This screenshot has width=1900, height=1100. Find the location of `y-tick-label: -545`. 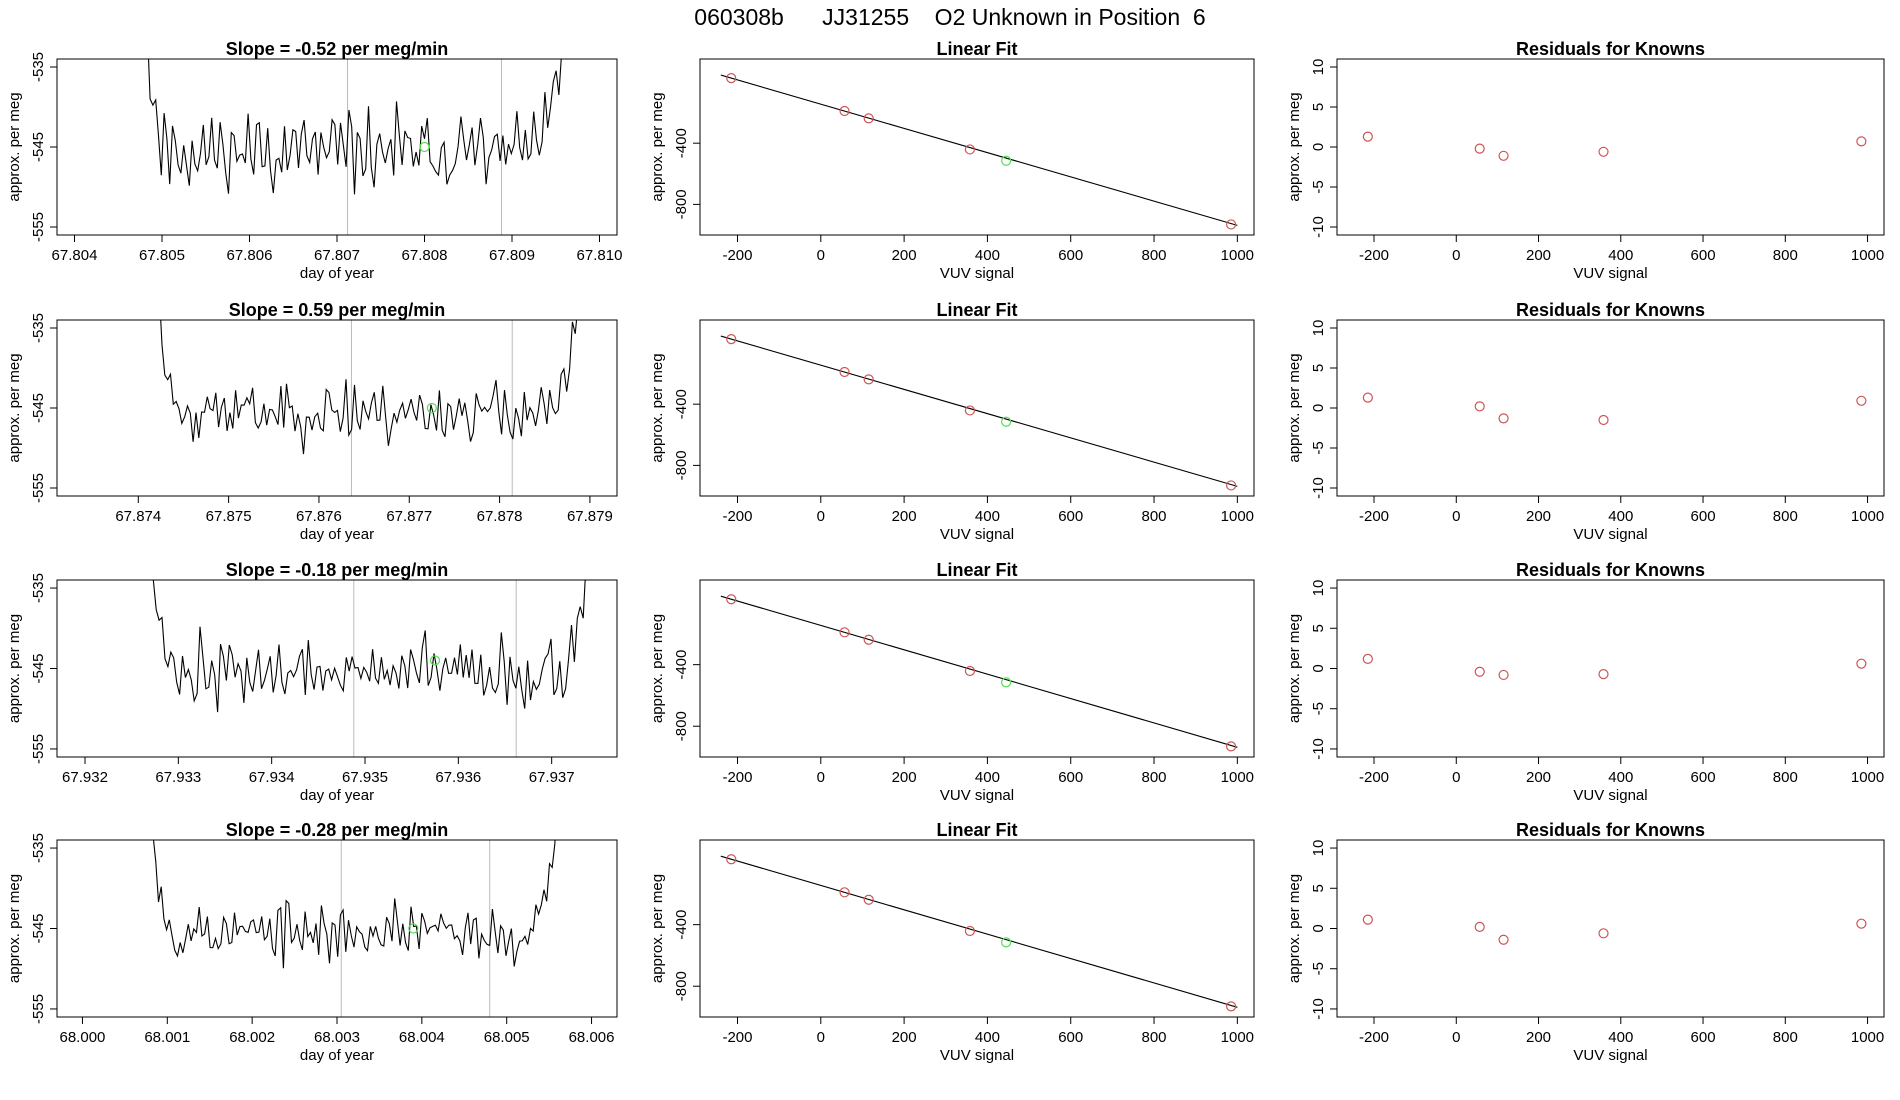

y-tick-label: -545 is located at coordinates (38, 147).